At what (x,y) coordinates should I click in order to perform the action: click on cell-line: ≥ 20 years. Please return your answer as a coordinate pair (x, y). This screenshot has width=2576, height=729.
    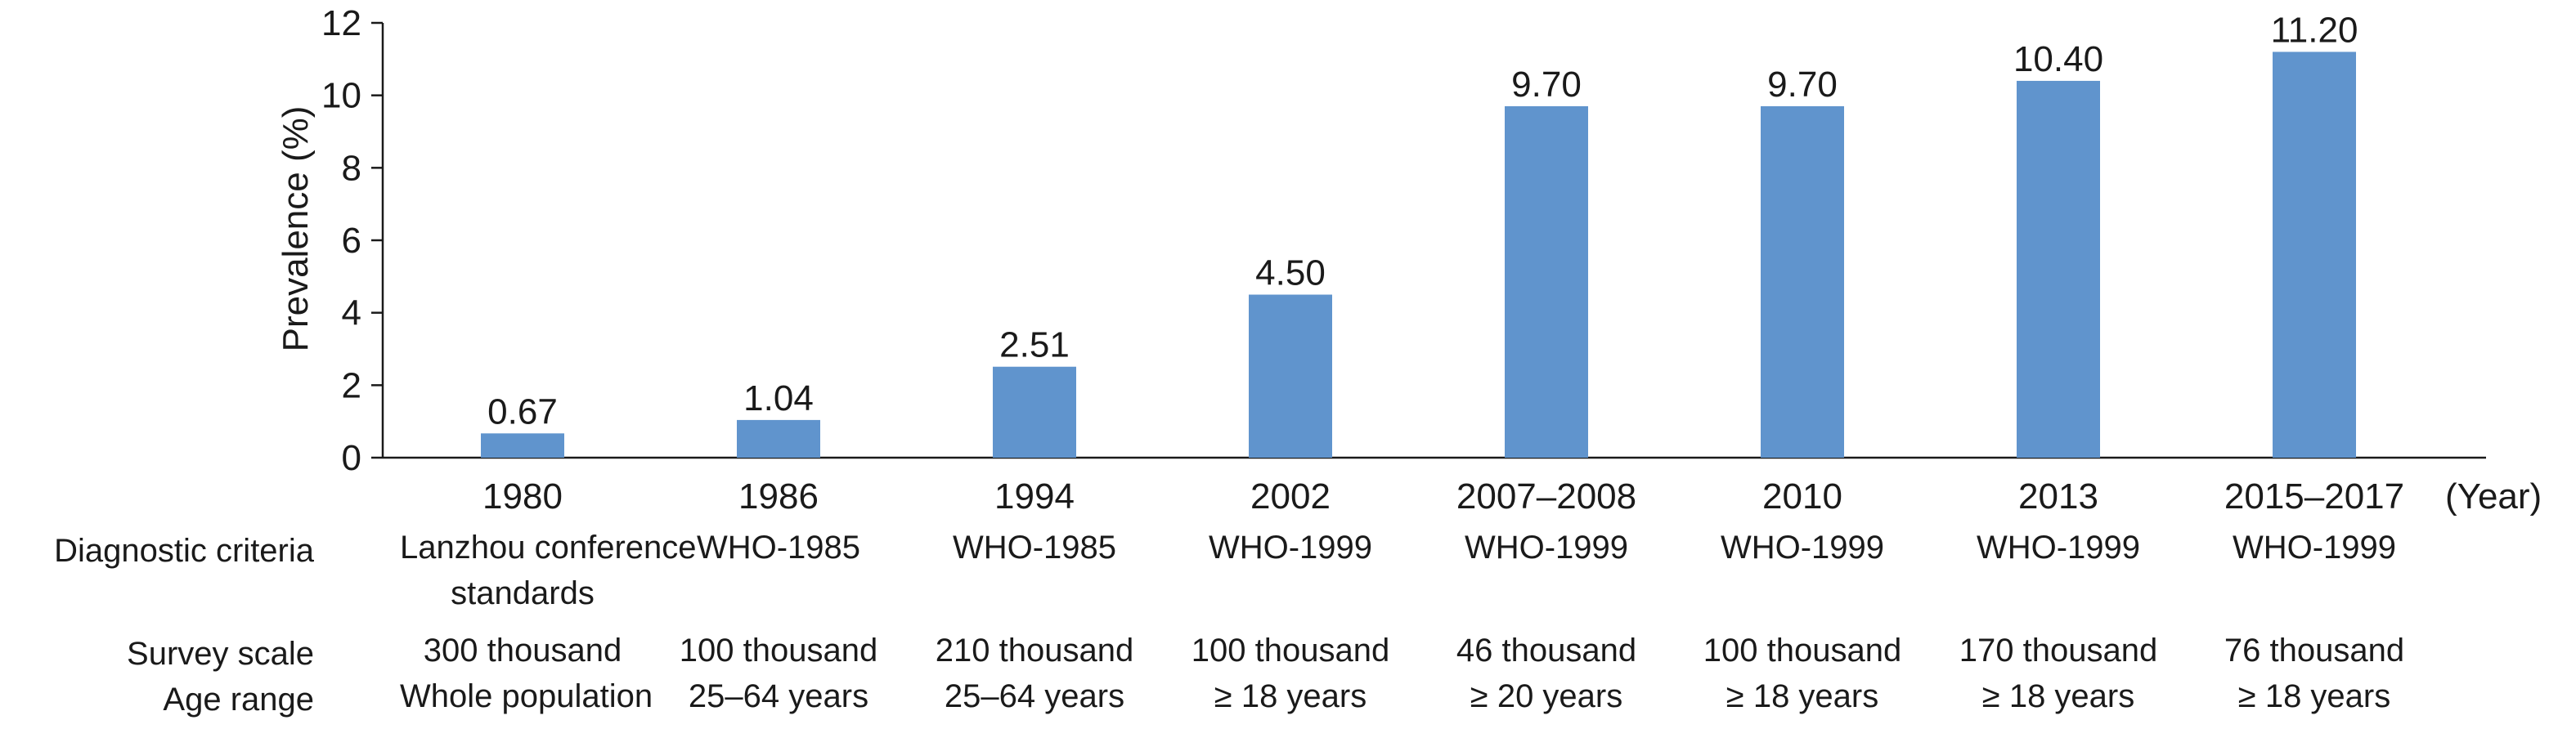
    Looking at the image, I should click on (1546, 696).